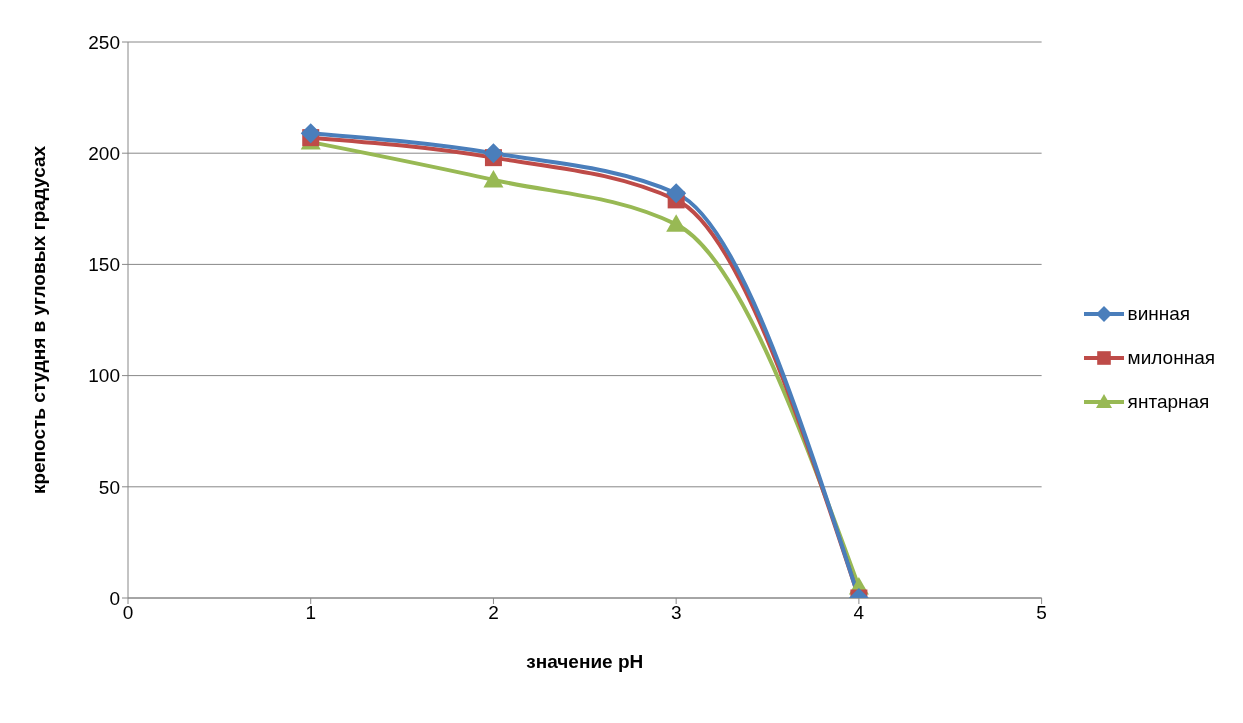  What do you see at coordinates (104, 376) in the screenshot?
I see `y-tick-label: 100` at bounding box center [104, 376].